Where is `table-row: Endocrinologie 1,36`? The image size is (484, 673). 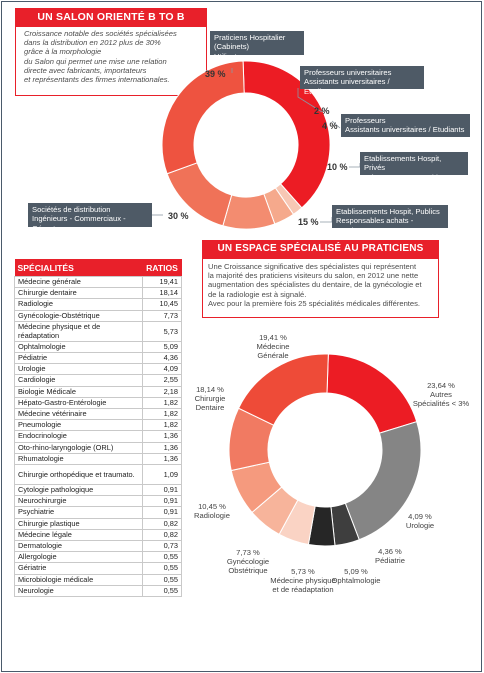
table-row: Endocrinologie 1,36 is located at coordinates (98, 436).